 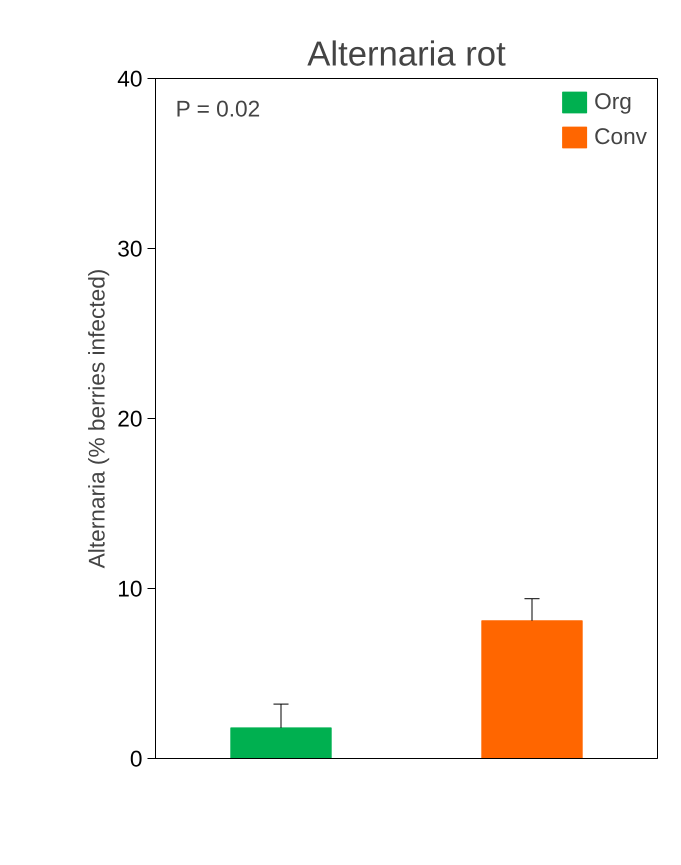 What do you see at coordinates (406, 55) in the screenshot?
I see `chart-title: Alternaria rot` at bounding box center [406, 55].